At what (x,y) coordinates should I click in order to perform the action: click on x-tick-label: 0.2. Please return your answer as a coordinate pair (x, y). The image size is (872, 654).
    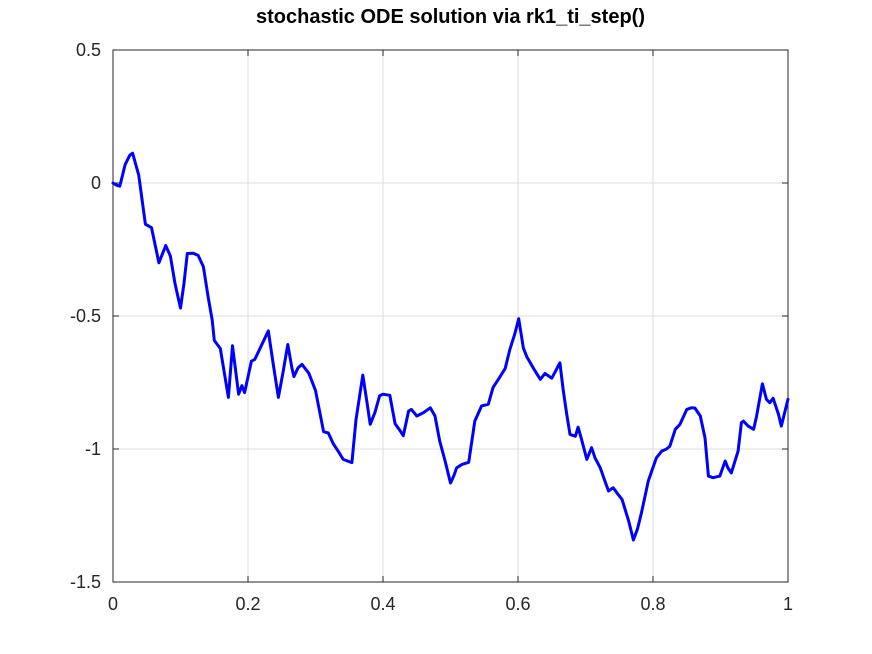
    Looking at the image, I should click on (247, 604).